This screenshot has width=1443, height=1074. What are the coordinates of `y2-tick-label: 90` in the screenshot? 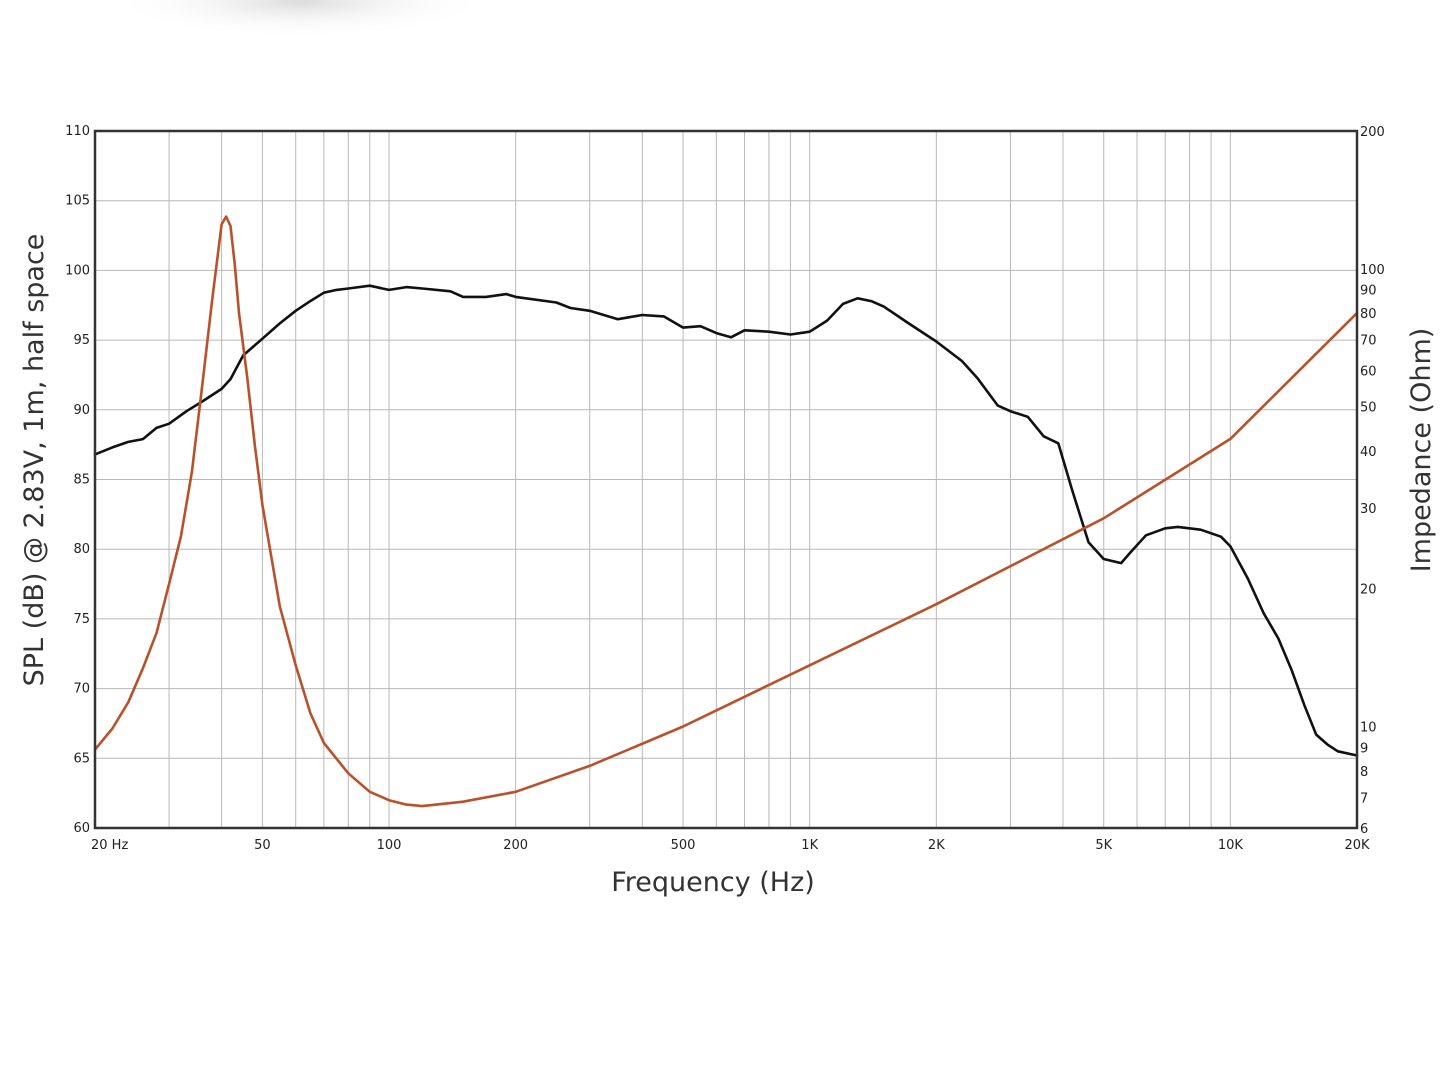 It's located at (1368, 291).